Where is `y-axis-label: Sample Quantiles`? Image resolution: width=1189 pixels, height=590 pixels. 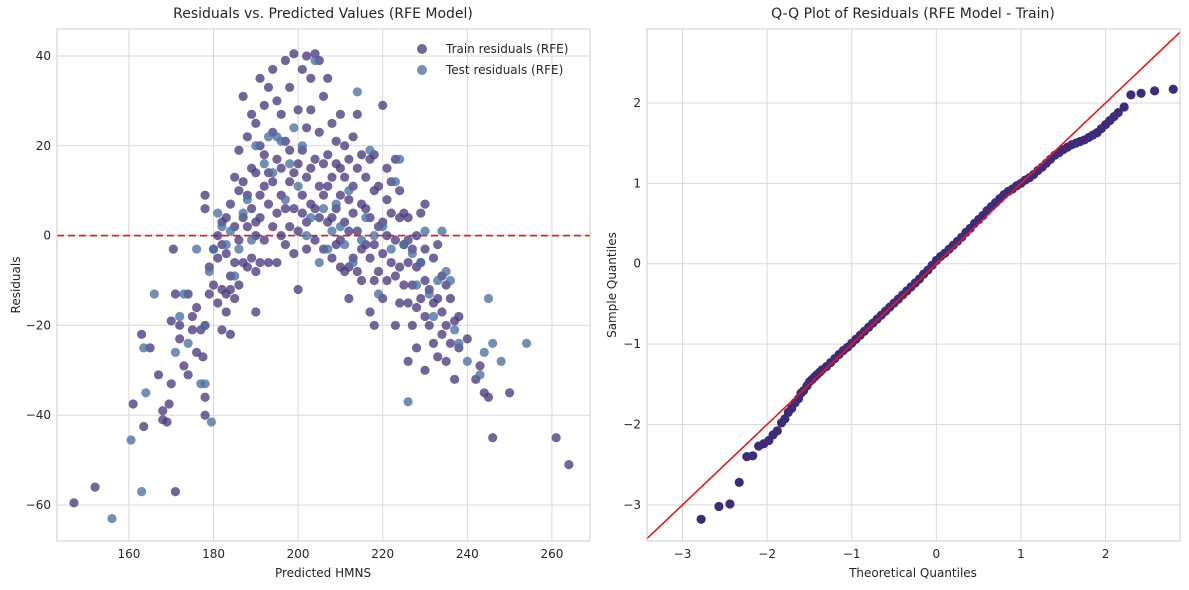 y-axis-label: Sample Quantiles is located at coordinates (612, 285).